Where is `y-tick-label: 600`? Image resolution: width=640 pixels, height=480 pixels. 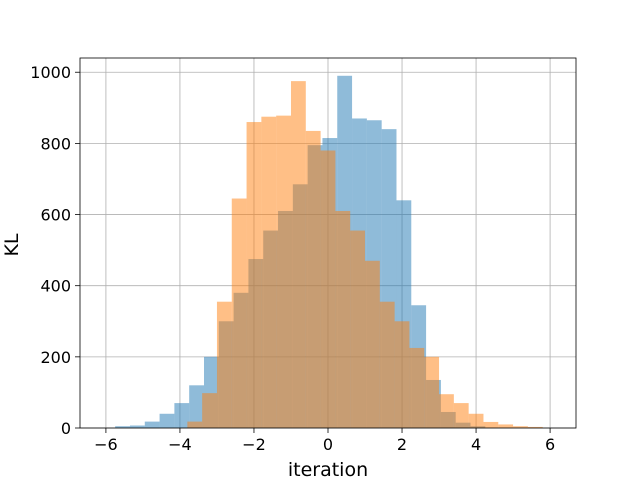 y-tick-label: 600 is located at coordinates (55, 215).